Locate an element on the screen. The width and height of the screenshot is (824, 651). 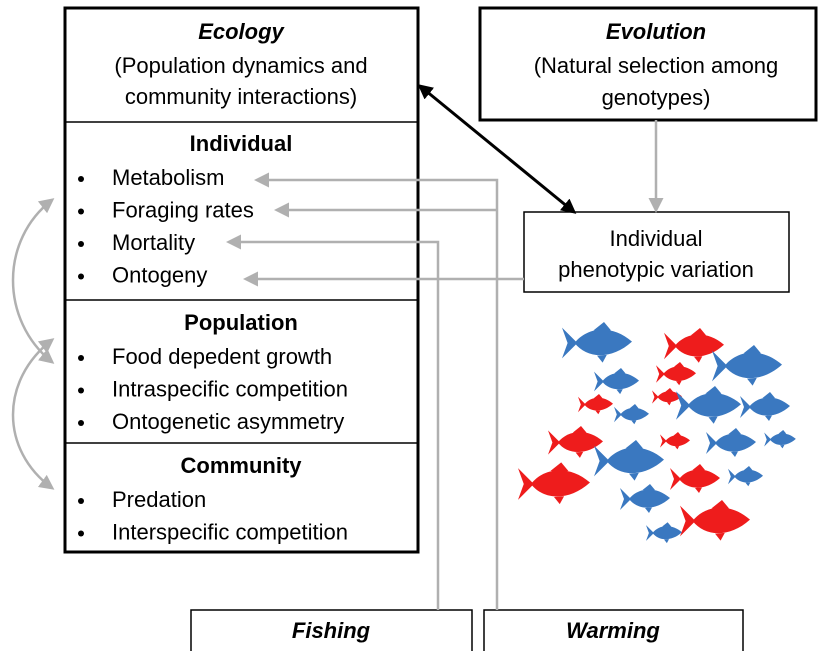
section-item: Food depedent growth is located at coordinates (222, 356).